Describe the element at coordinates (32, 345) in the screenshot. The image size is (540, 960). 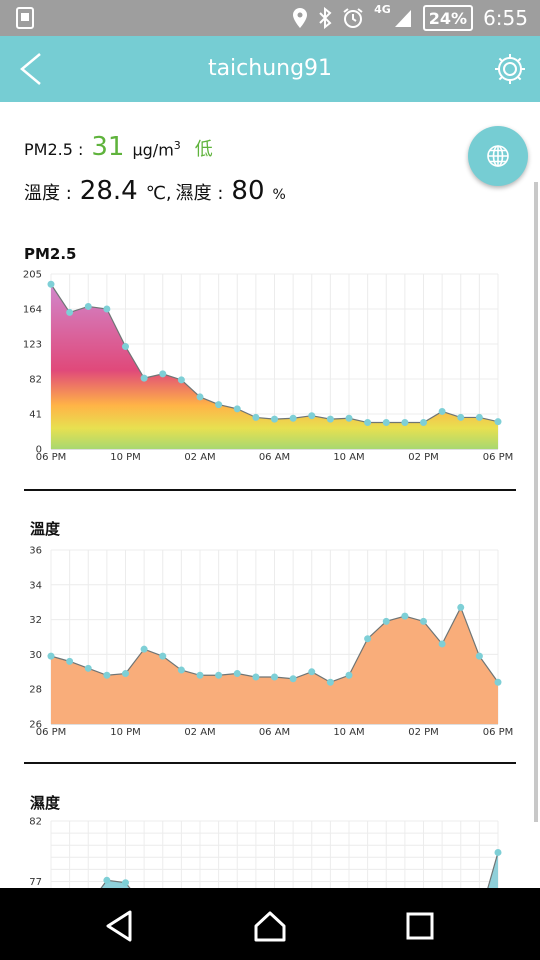
I see `y-tick-label: 123` at that location.